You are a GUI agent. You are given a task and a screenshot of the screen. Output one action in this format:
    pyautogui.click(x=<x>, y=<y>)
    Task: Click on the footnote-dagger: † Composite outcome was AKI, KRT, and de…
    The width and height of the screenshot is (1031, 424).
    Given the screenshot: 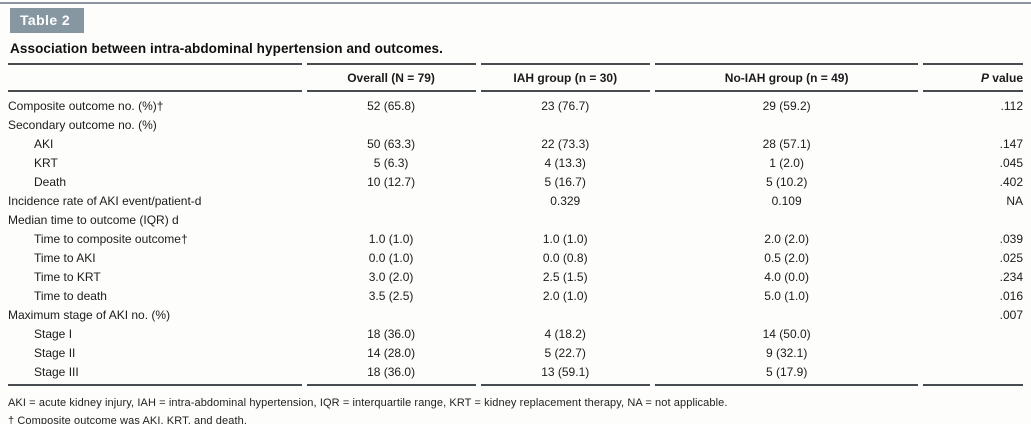 What is the action you would take?
    pyautogui.click(x=127, y=419)
    